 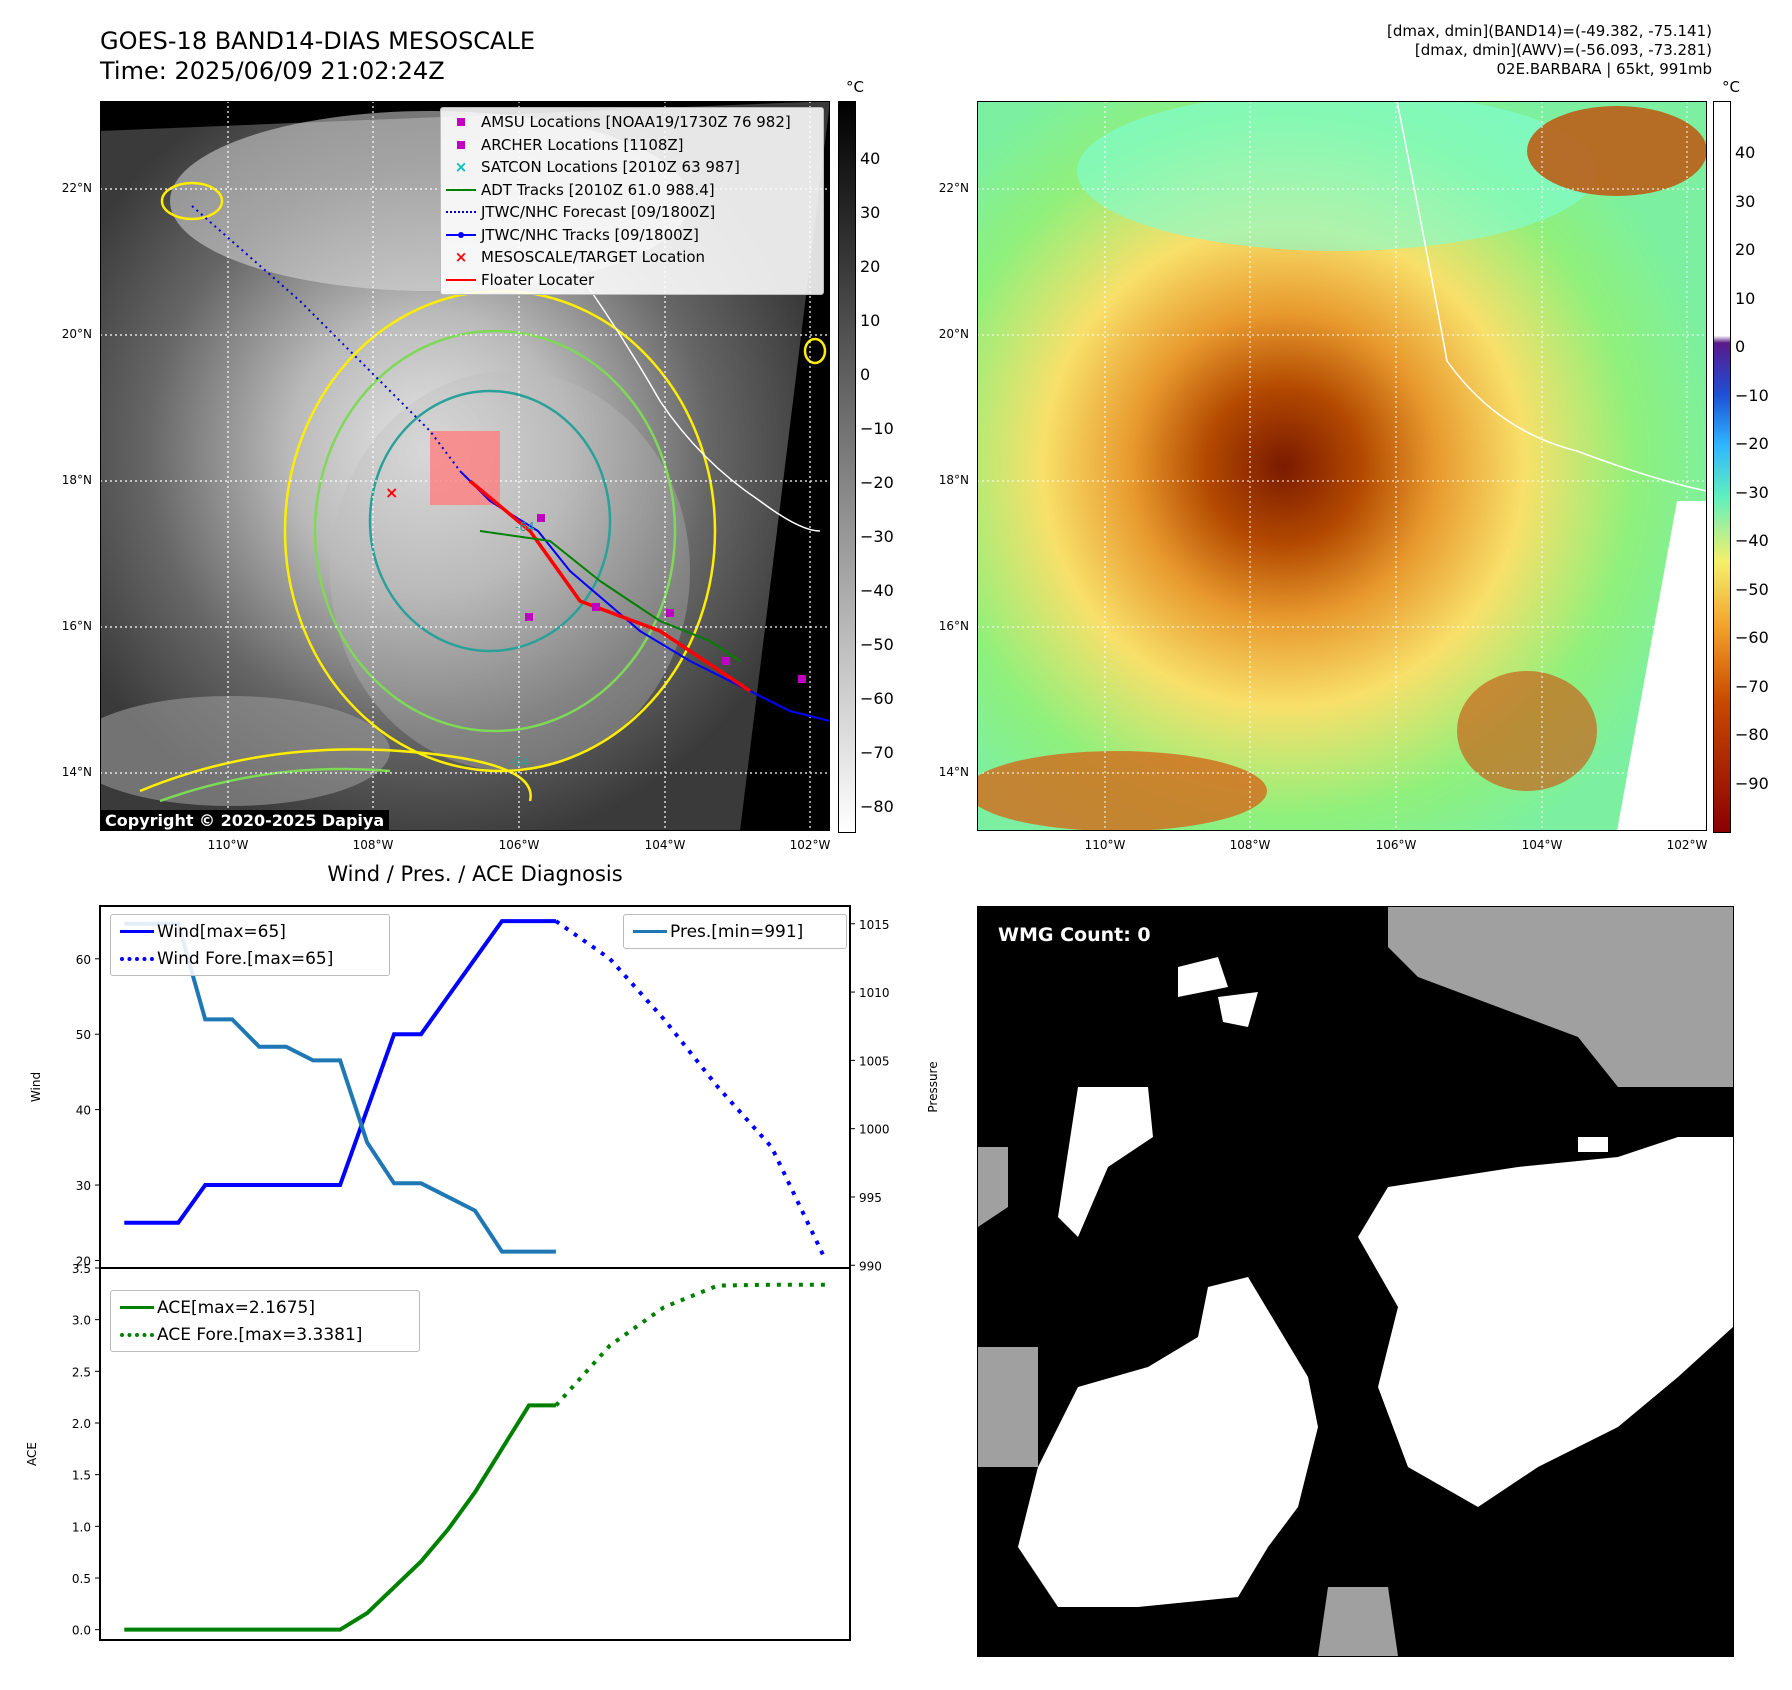 What do you see at coordinates (265, 1307) in the screenshot?
I see `legend-ace: ACE[max=2.1675]` at bounding box center [265, 1307].